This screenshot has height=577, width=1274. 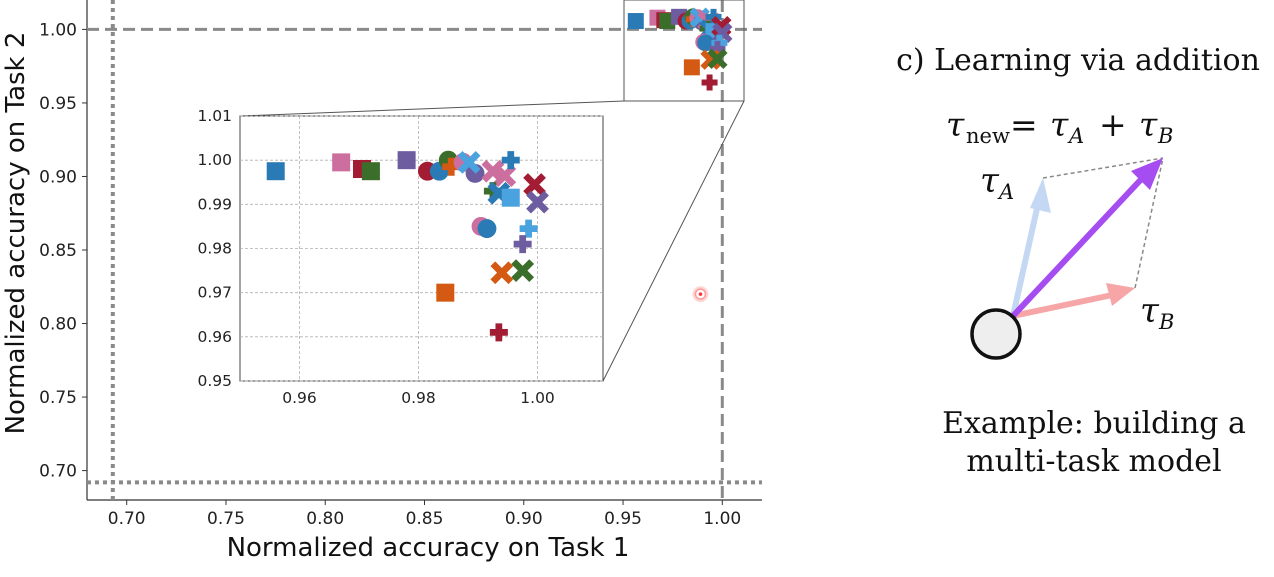 I want to click on y-tick-label: 0.90, so click(x=58, y=177).